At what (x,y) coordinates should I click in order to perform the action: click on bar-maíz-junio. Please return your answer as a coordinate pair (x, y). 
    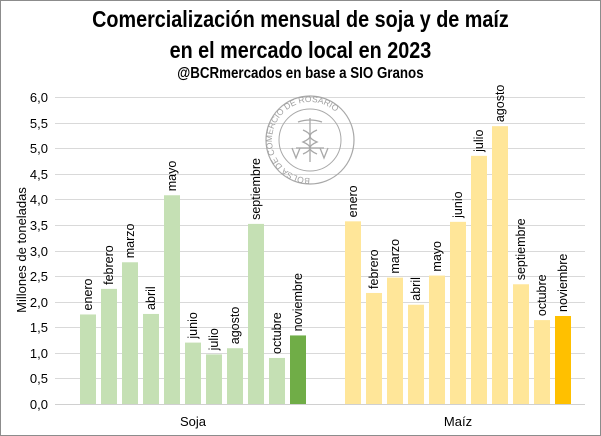
    Looking at the image, I should click on (458, 312).